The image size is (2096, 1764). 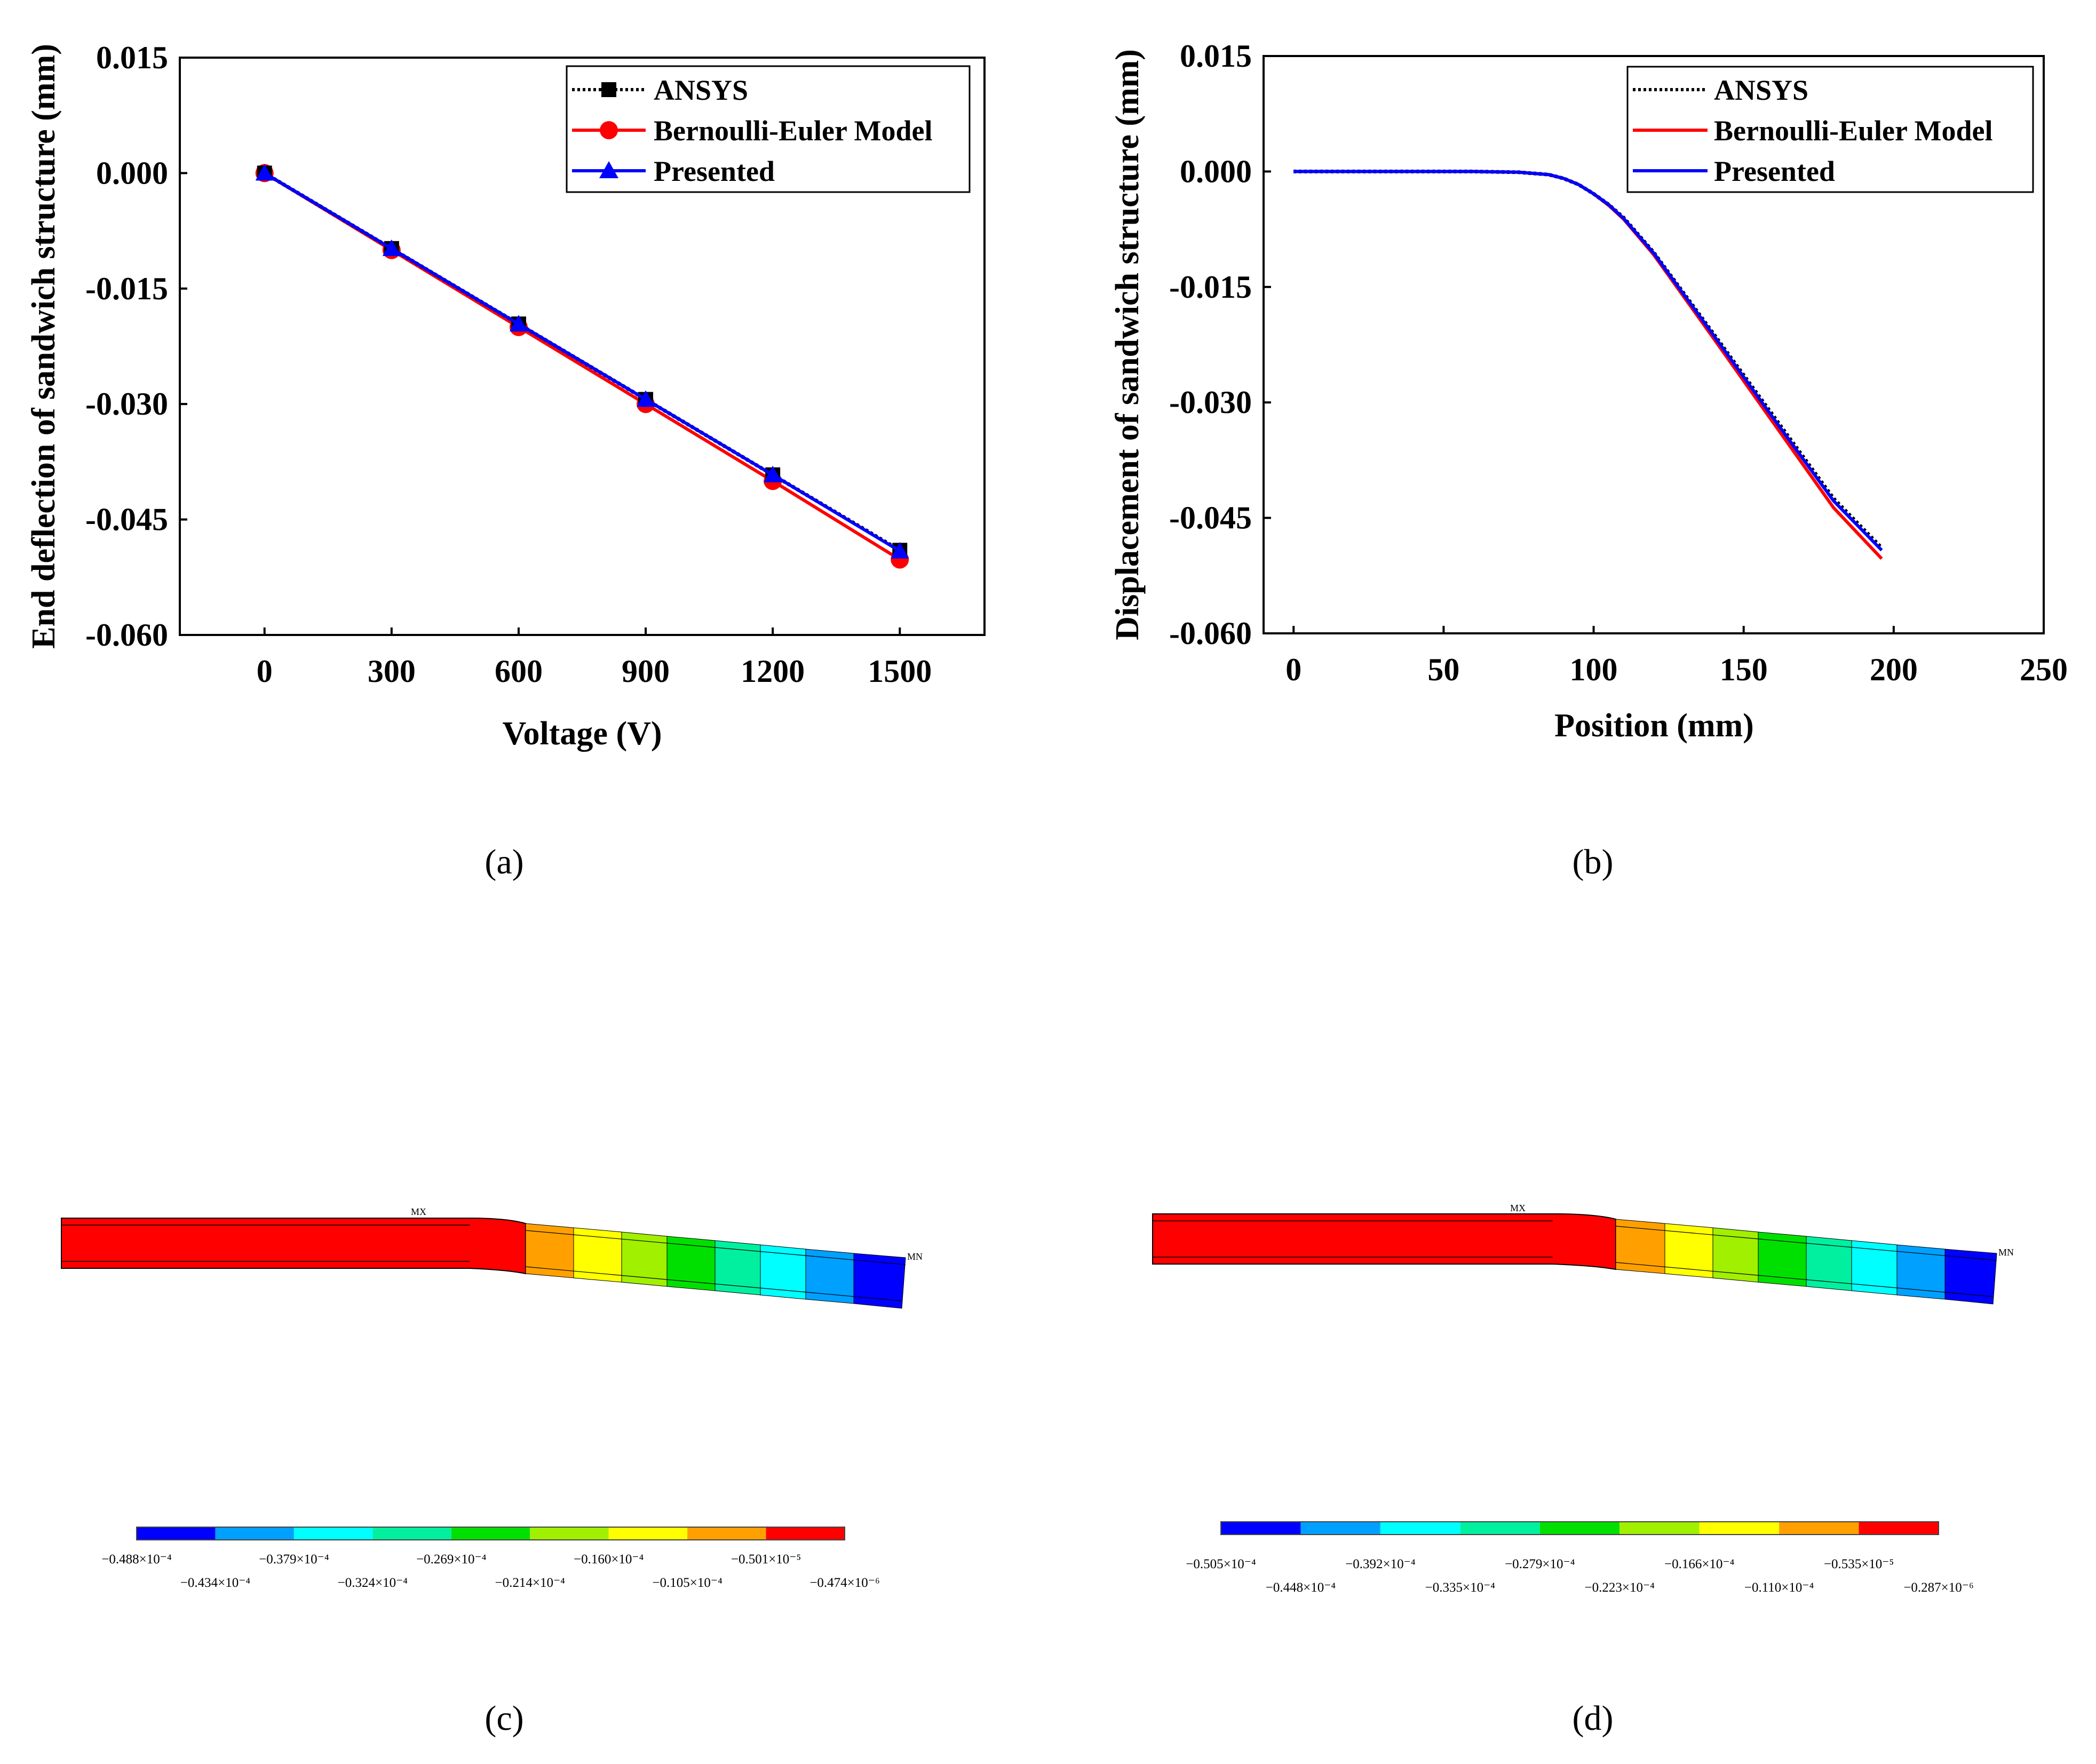 What do you see at coordinates (1593, 1718) in the screenshot?
I see `caption-d: (d)` at bounding box center [1593, 1718].